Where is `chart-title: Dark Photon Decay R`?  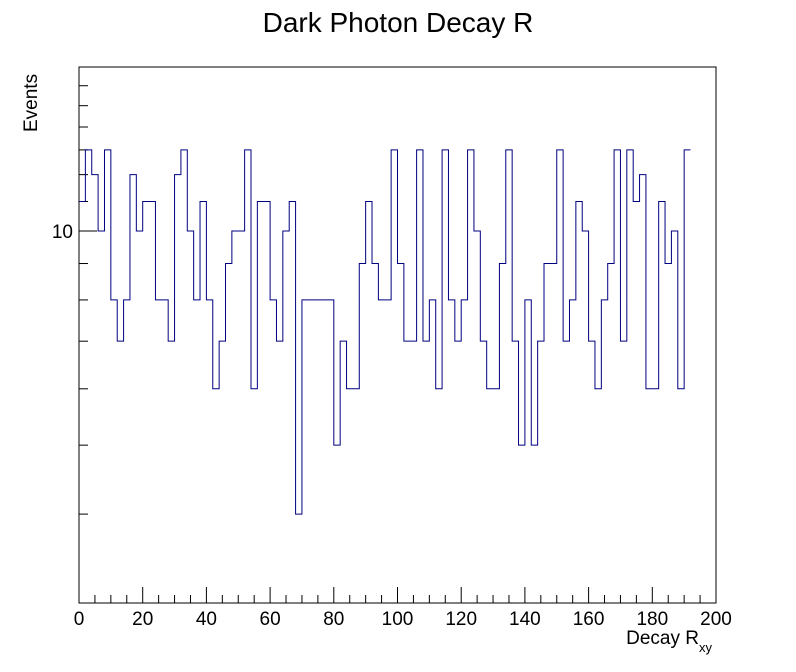
chart-title: Dark Photon Decay R is located at coordinates (398, 22).